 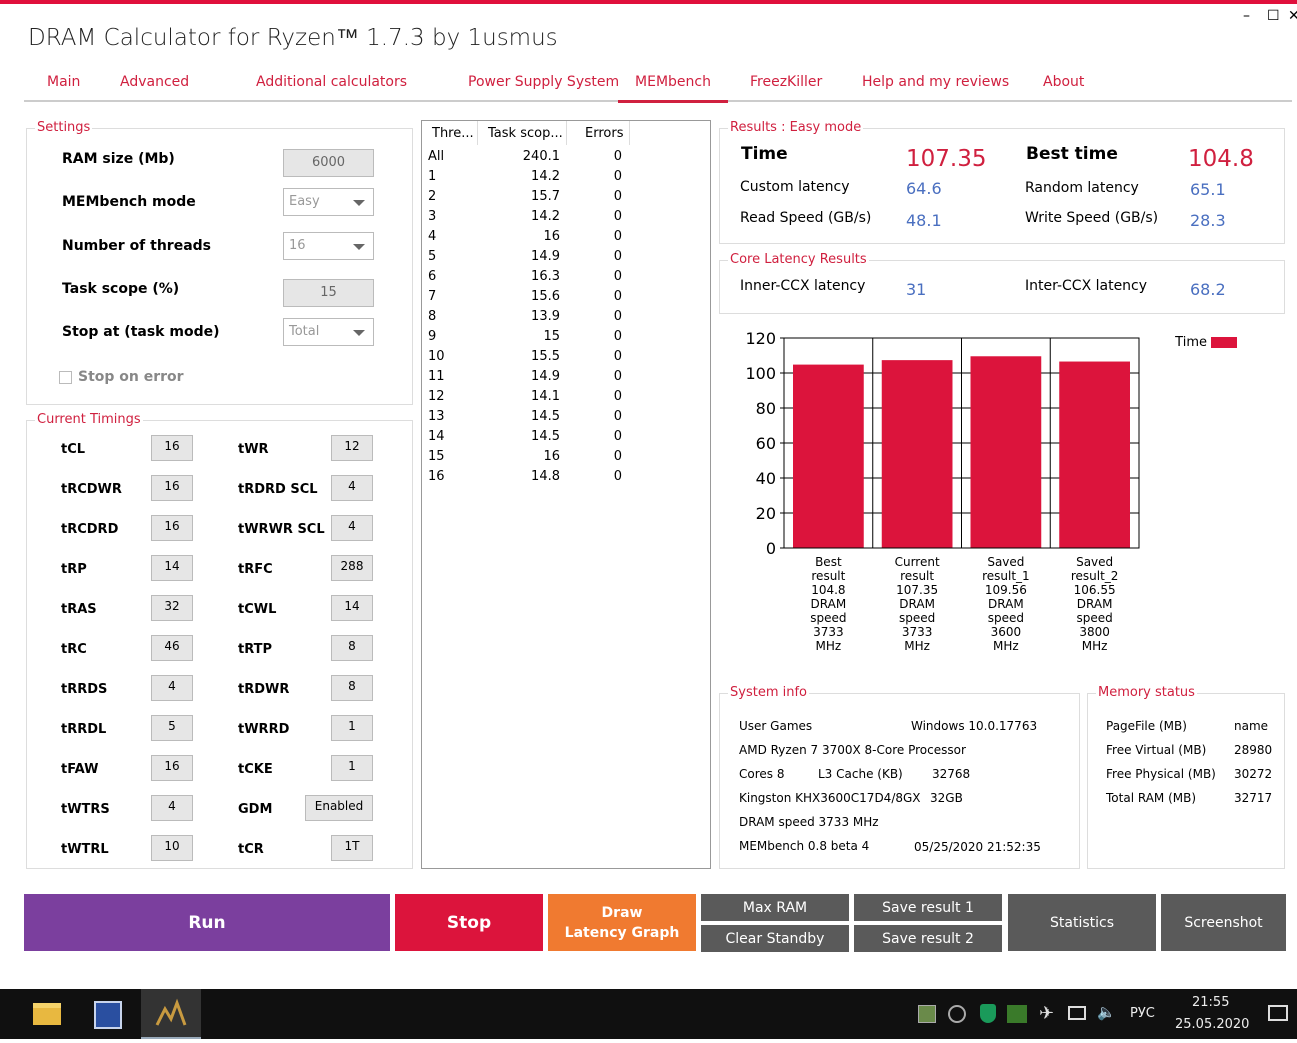 I want to click on table-row: 3 14.2 0, so click(x=566, y=219).